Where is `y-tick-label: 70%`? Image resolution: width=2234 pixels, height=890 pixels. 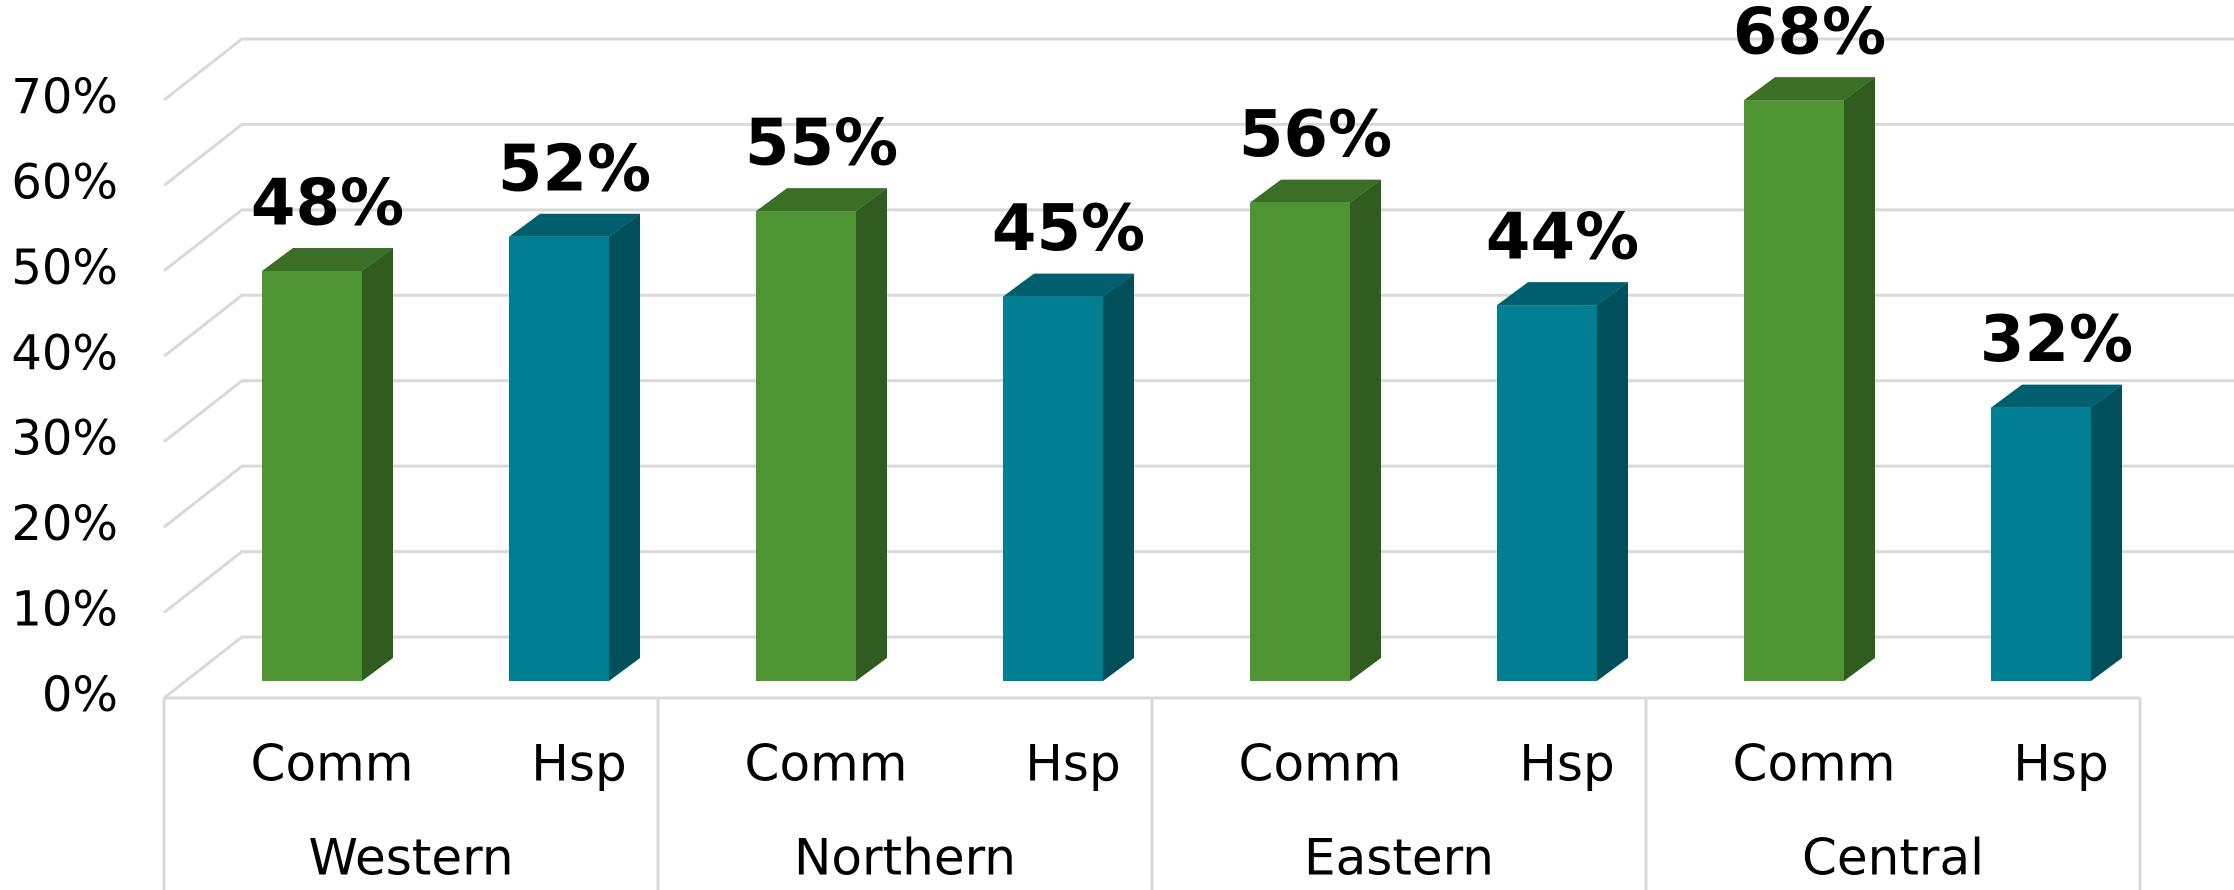
y-tick-label: 70% is located at coordinates (64, 97).